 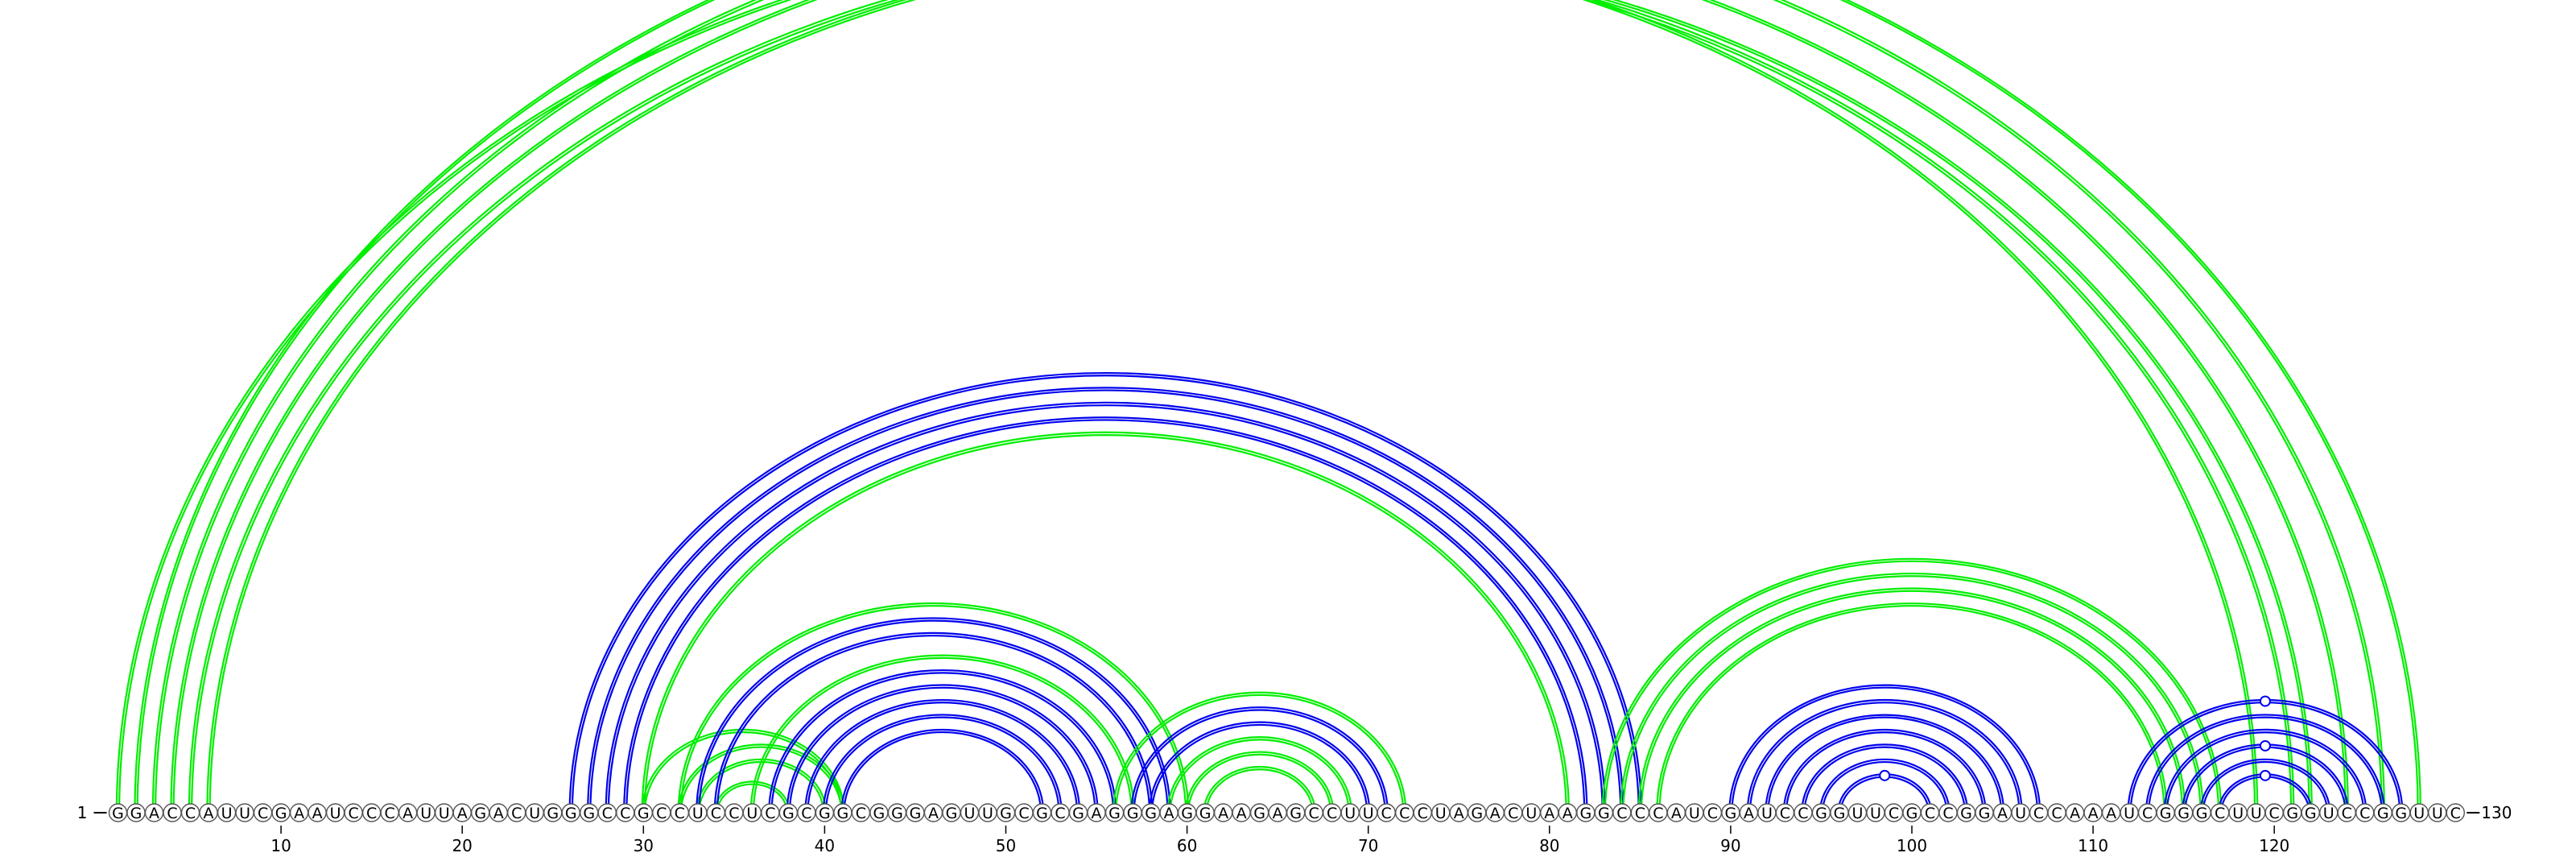 I want to click on start-label: 1, so click(x=82, y=812).